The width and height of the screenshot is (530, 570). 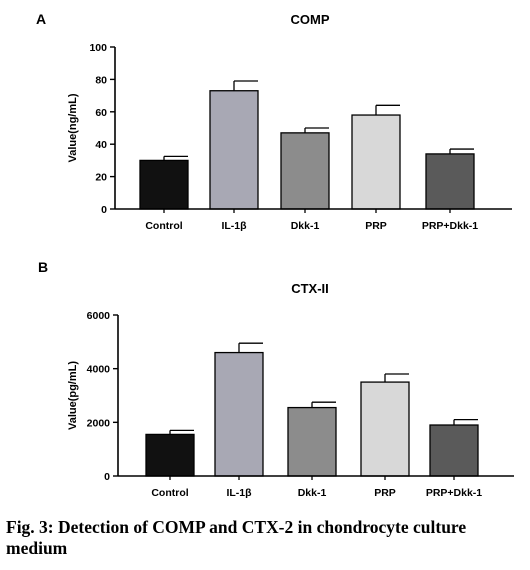 I want to click on panel-b-x-tick-label: PRP, so click(x=385, y=493).